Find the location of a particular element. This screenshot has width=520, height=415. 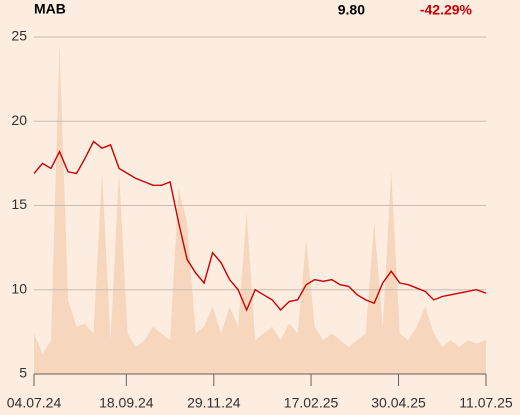

y-tick-label: 5 is located at coordinates (23, 373).